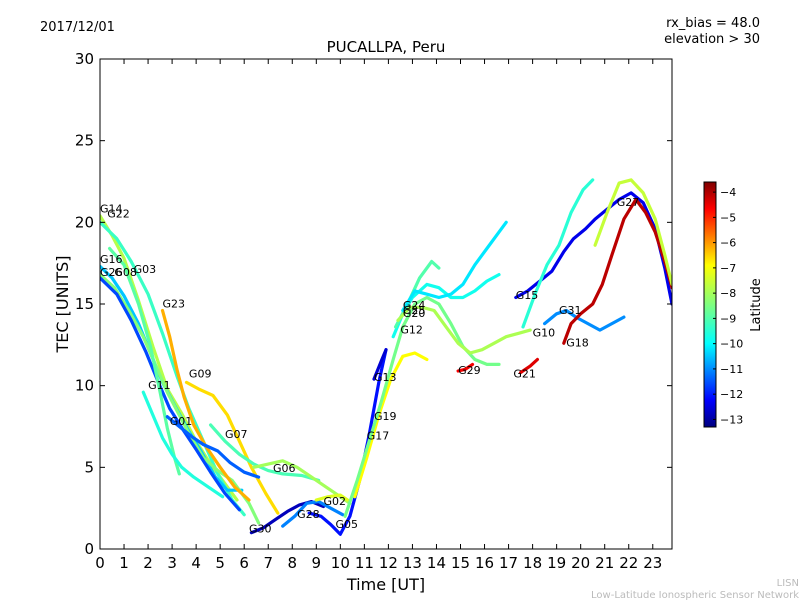 This screenshot has height=600, width=800. What do you see at coordinates (347, 524) in the screenshot?
I see `series-label-g05: G05` at bounding box center [347, 524].